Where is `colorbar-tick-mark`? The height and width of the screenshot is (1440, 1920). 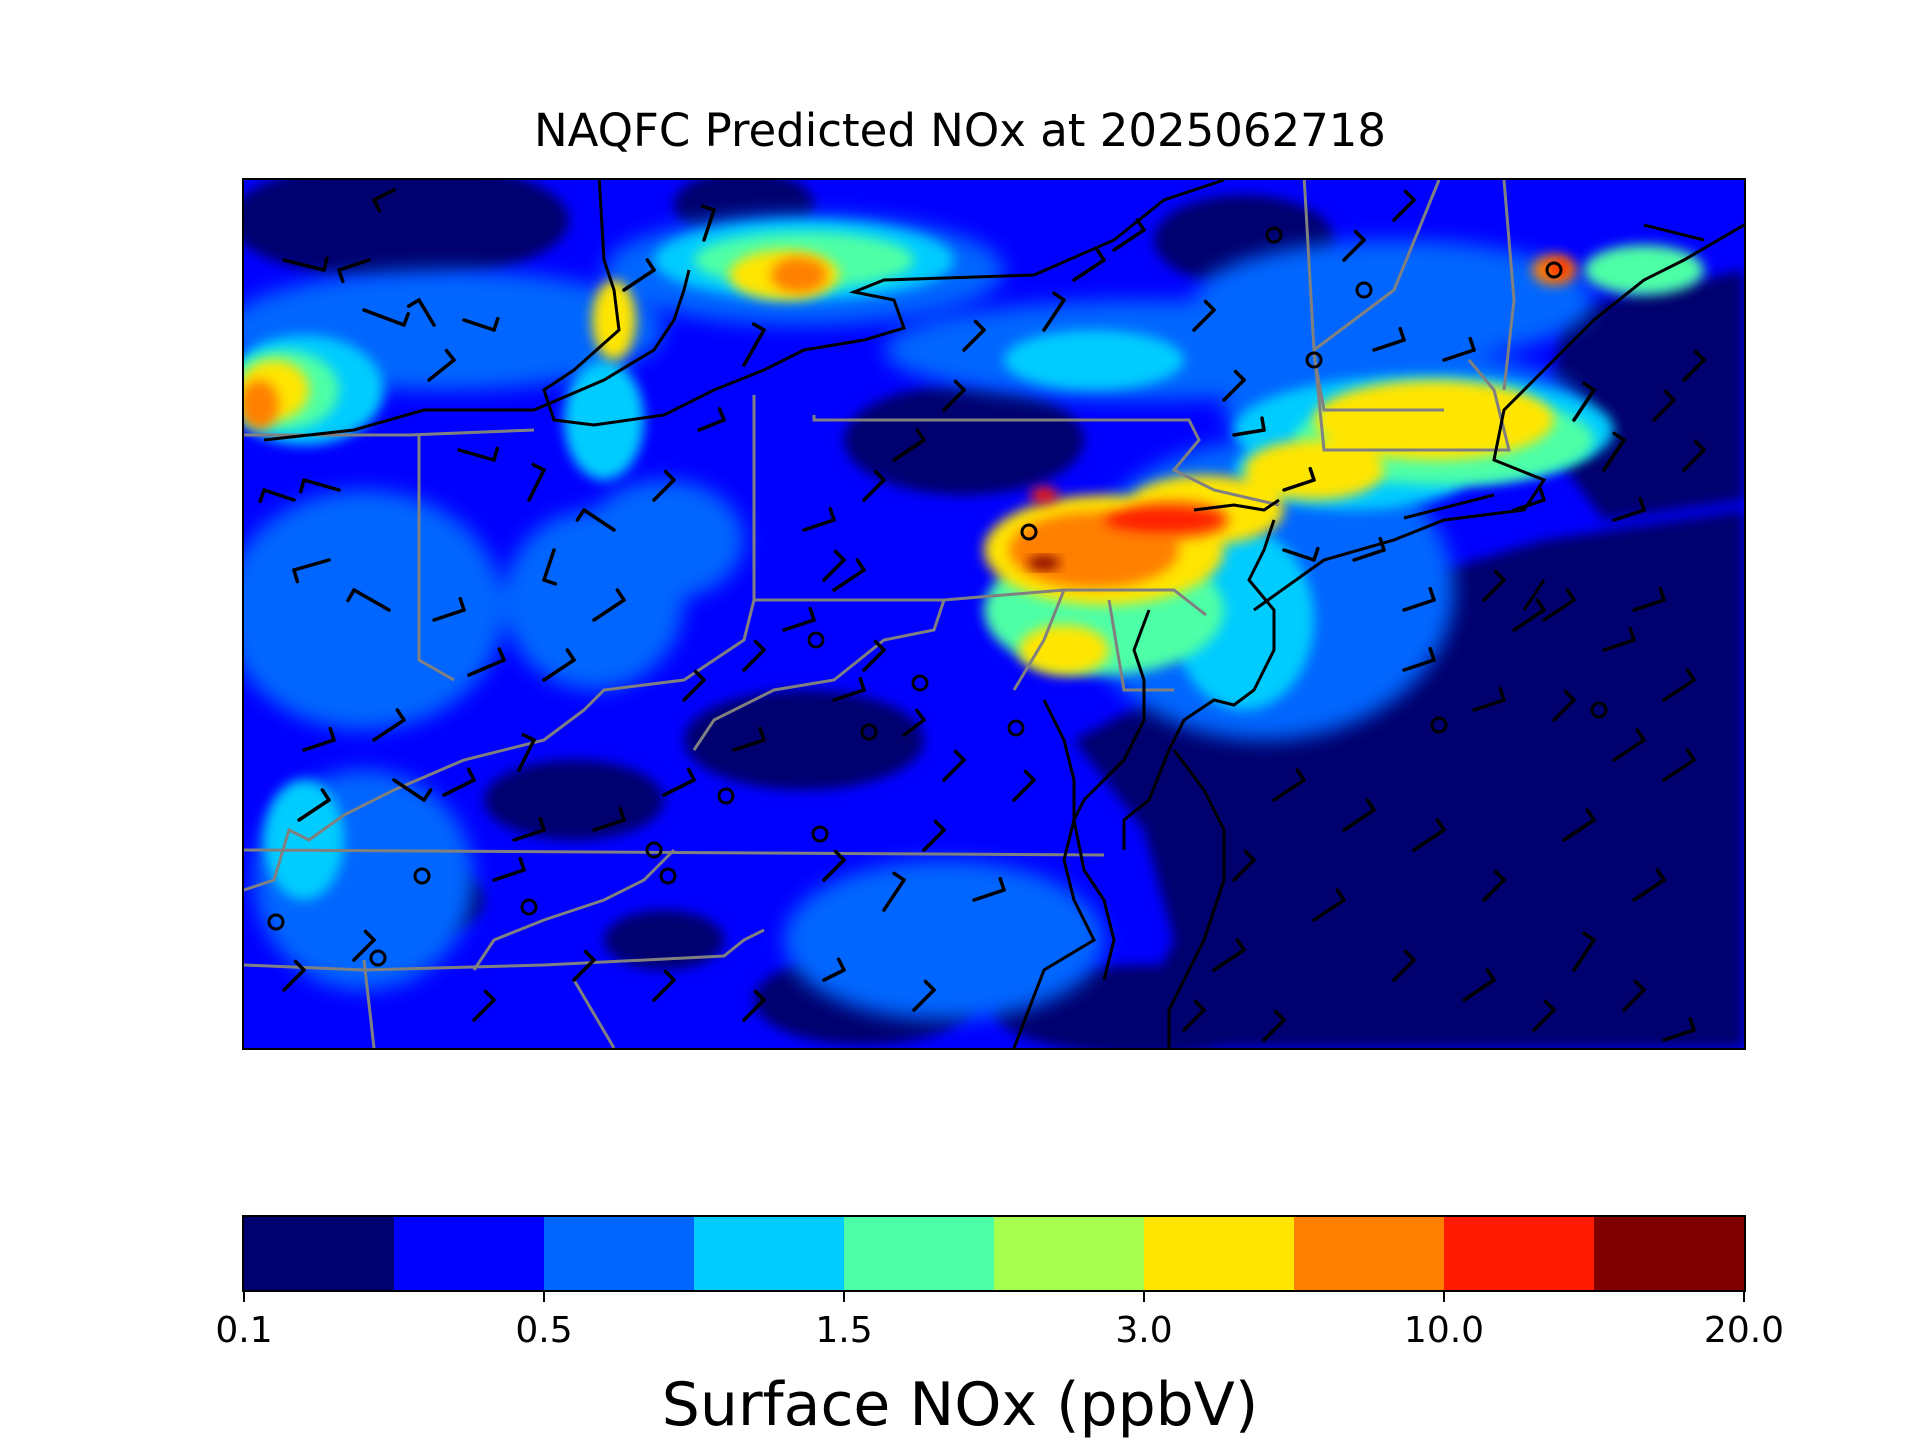 colorbar-tick-mark is located at coordinates (844, 1296).